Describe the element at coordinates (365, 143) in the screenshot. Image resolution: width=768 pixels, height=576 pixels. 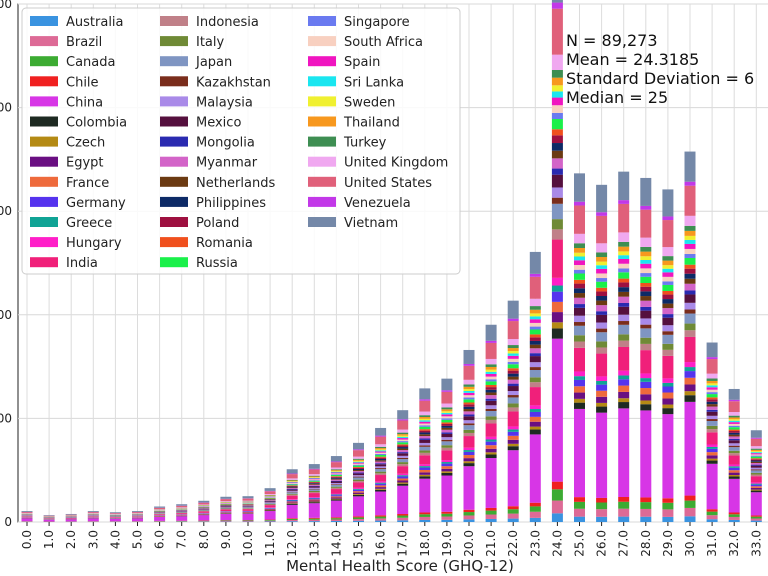
I see `legend-label: Turkey` at that location.